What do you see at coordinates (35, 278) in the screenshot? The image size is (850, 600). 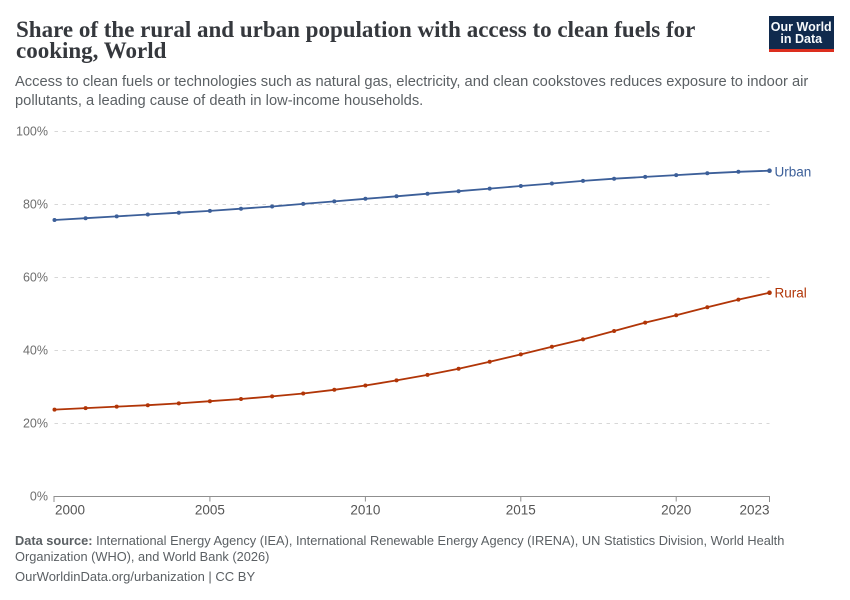 I see `svg-text: 60%` at bounding box center [35, 278].